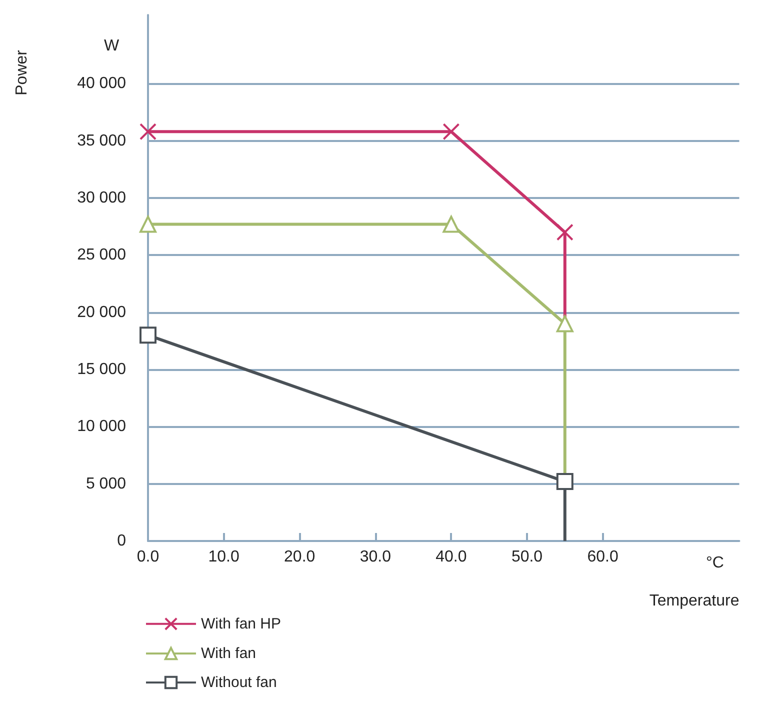  I want to click on x-tick-label: 50.0, so click(527, 557).